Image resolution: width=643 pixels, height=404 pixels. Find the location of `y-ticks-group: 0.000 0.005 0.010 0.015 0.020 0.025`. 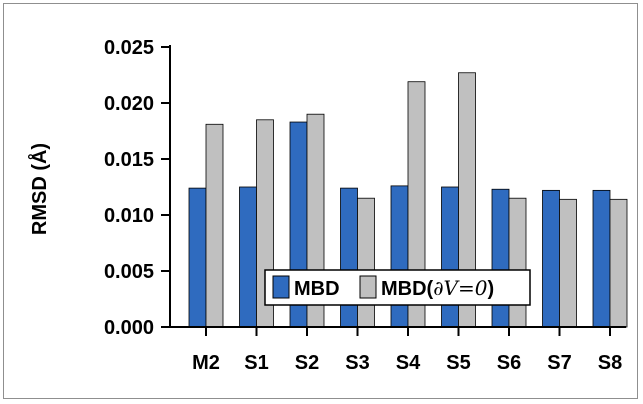

y-ticks-group: 0.000 0.005 0.010 0.015 0.020 0.025 is located at coordinates (137, 188).